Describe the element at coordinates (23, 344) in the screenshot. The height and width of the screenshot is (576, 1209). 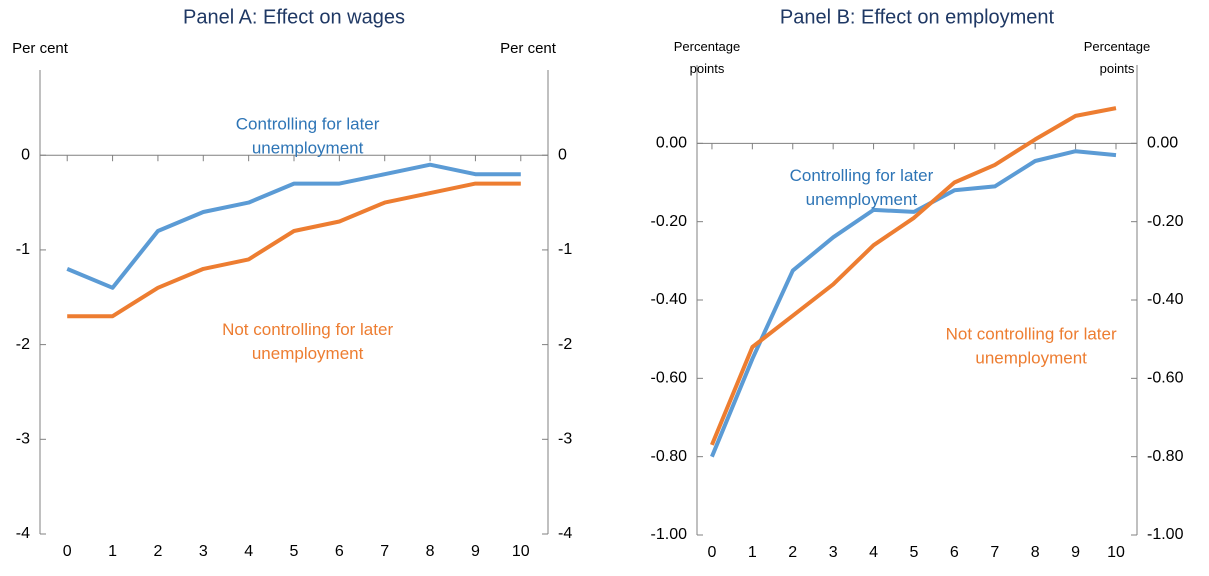
I see `y-tick-label: -2` at that location.